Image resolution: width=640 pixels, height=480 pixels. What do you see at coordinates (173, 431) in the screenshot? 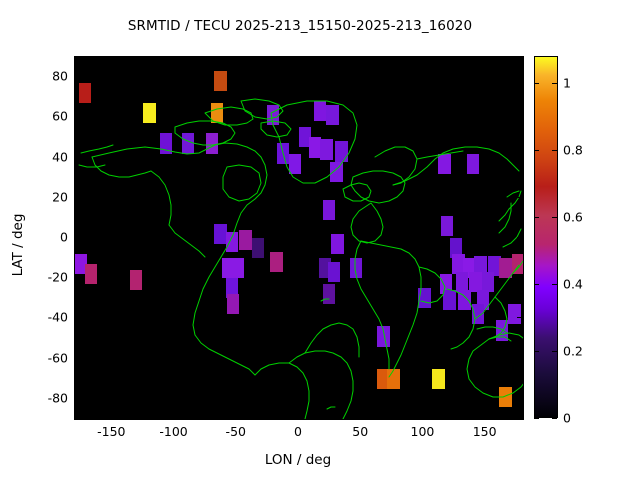
I see `x-tick-label: -100` at bounding box center [173, 431].